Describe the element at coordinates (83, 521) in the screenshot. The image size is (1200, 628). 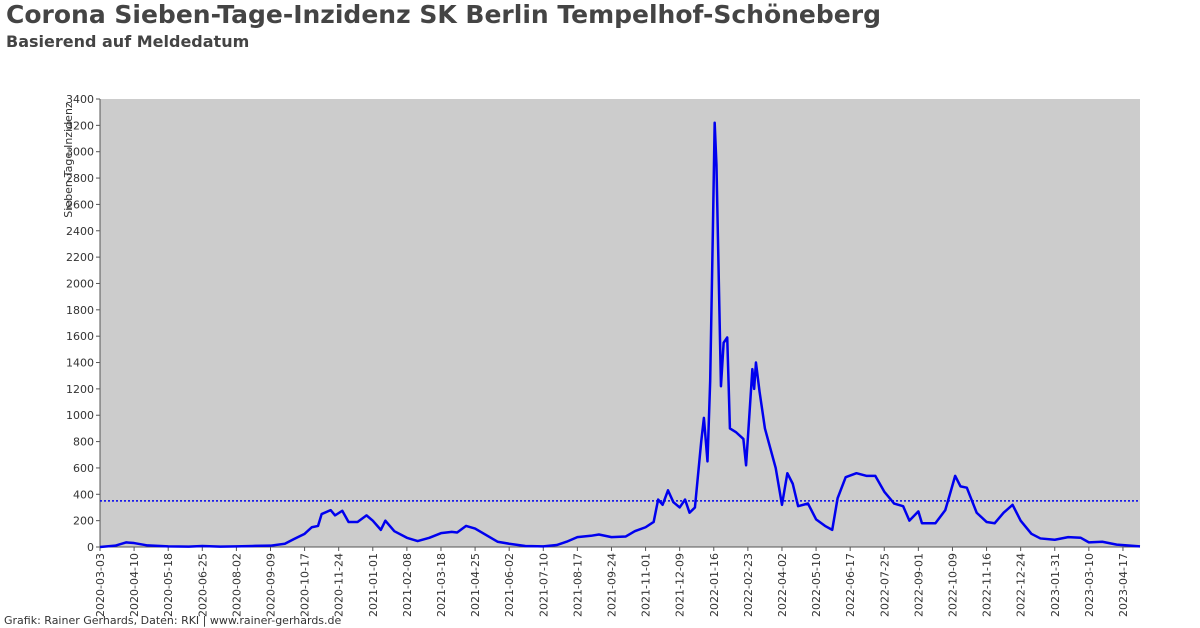
I see `y-tick-label: 200` at that location.